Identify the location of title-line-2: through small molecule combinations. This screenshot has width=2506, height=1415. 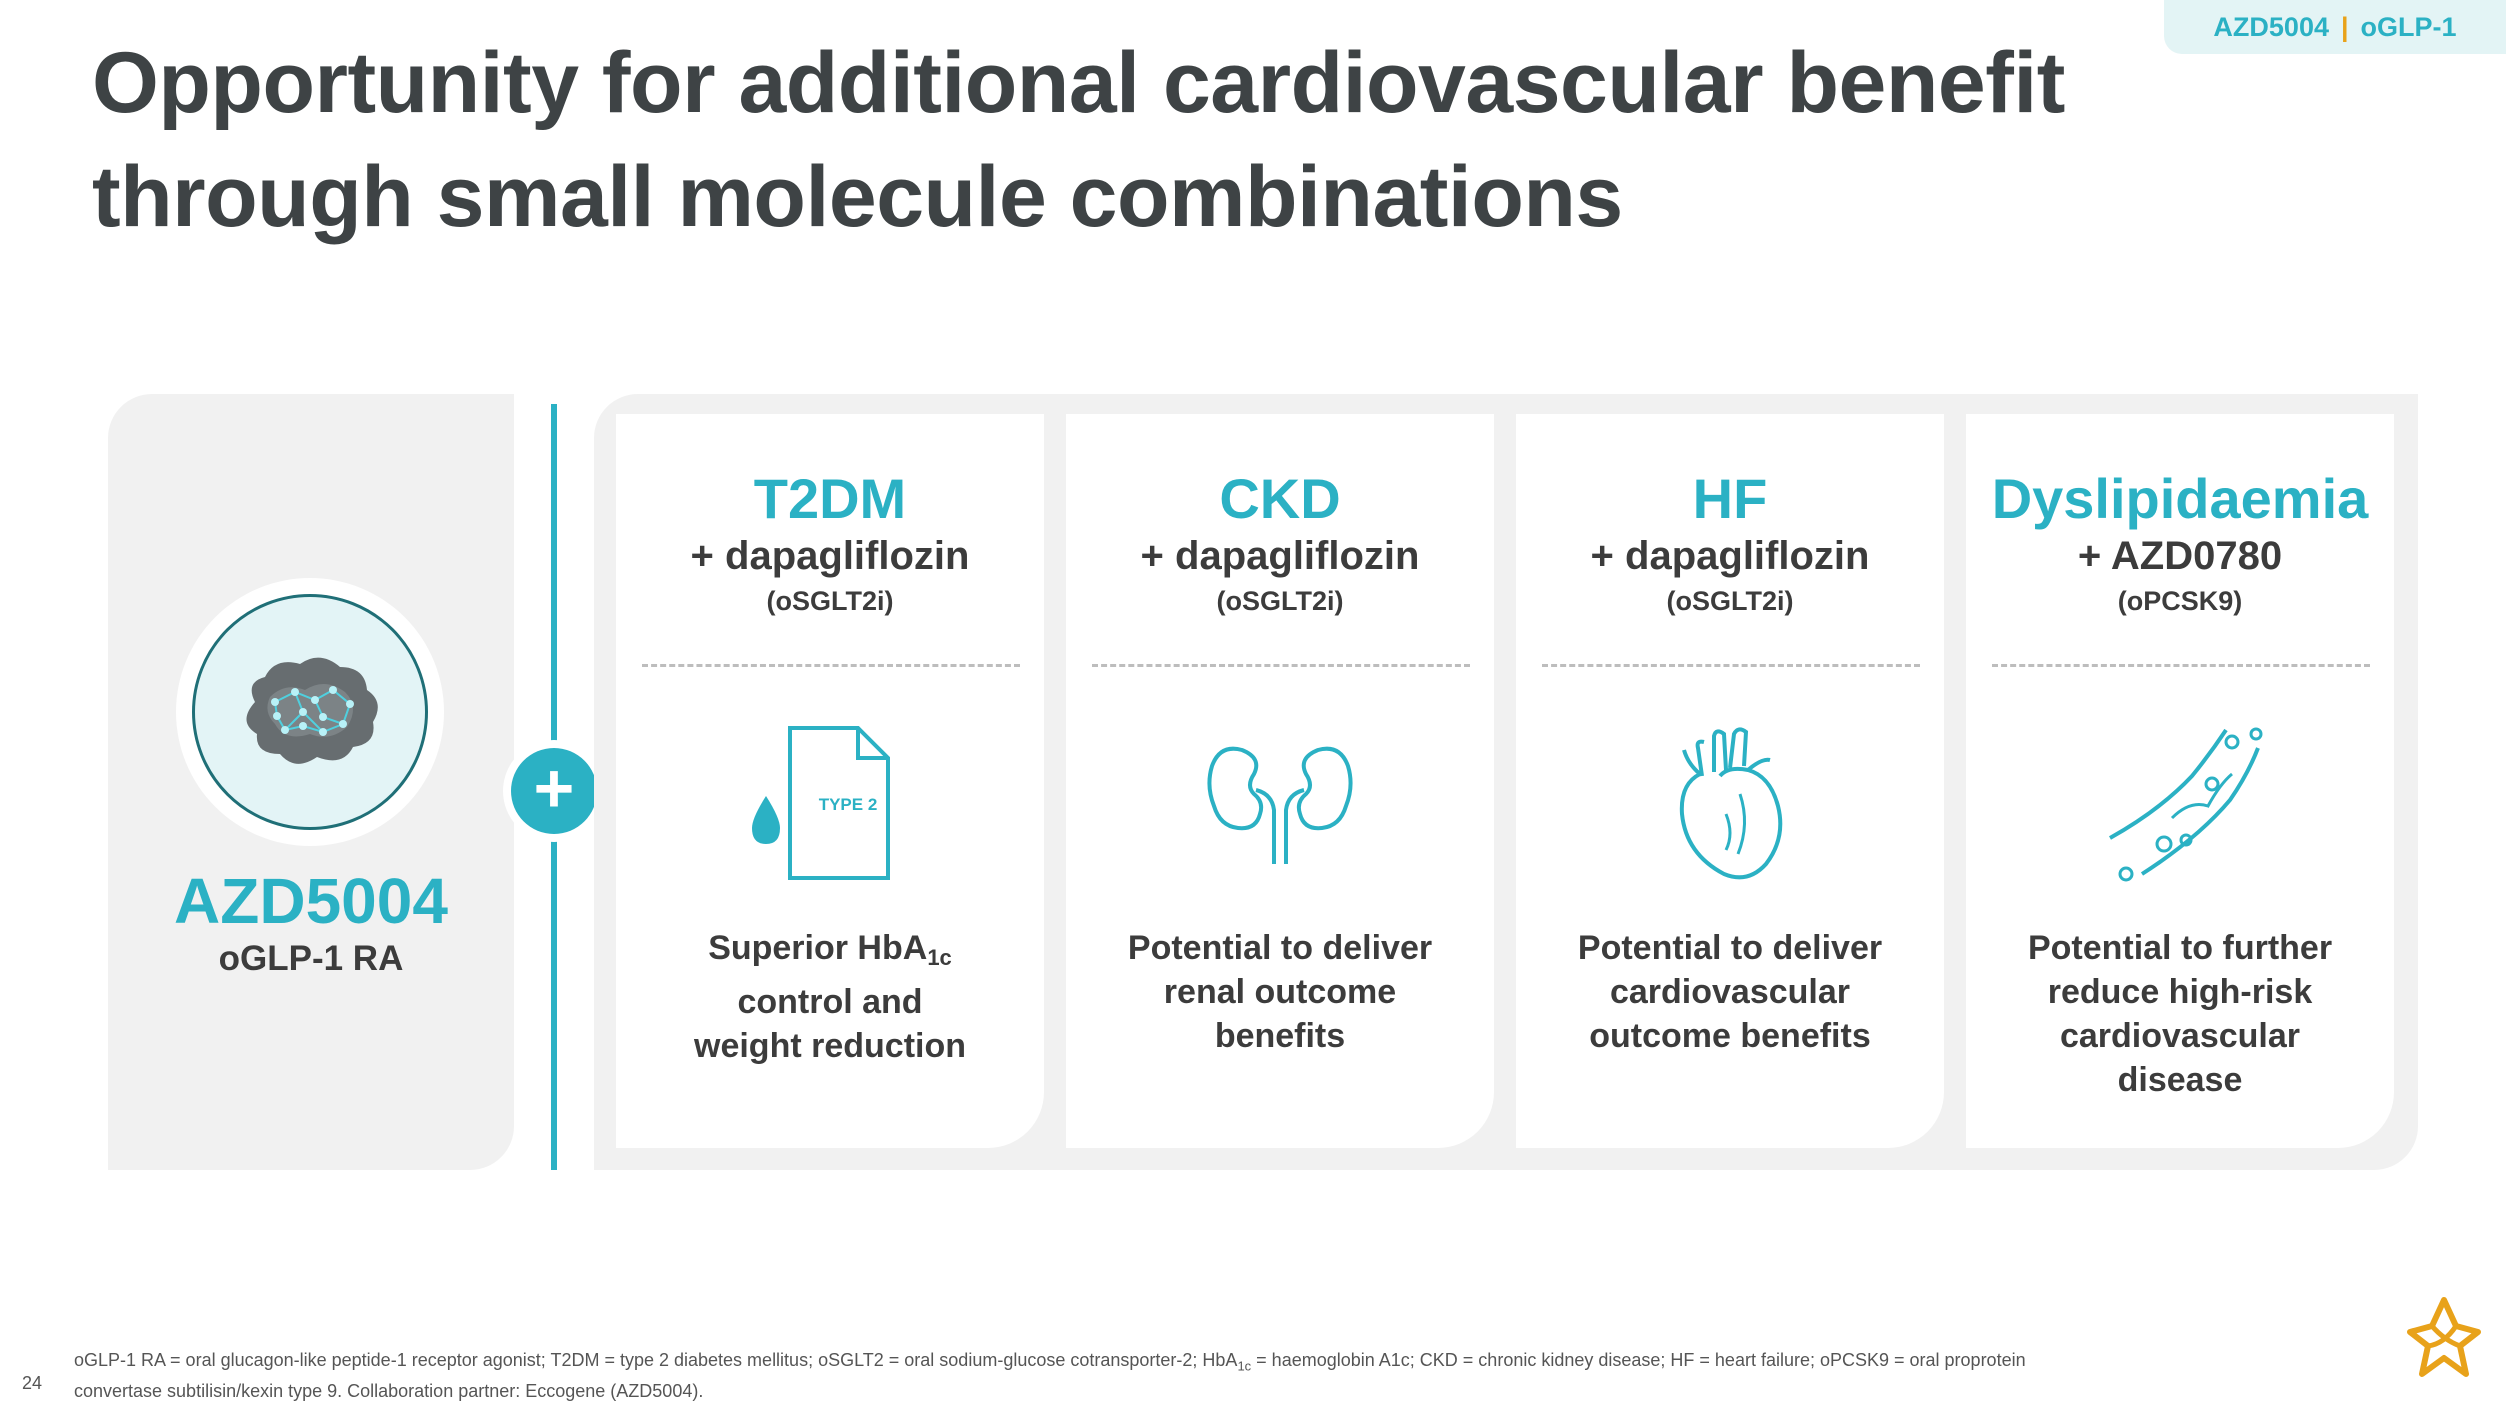
(857, 197).